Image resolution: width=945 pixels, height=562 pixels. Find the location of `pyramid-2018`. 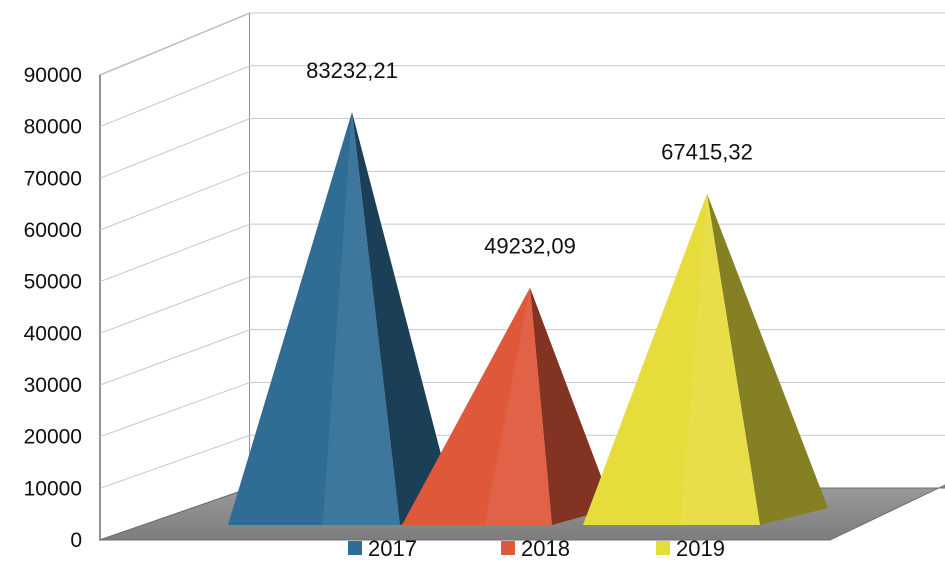

pyramid-2018 is located at coordinates (507, 406).